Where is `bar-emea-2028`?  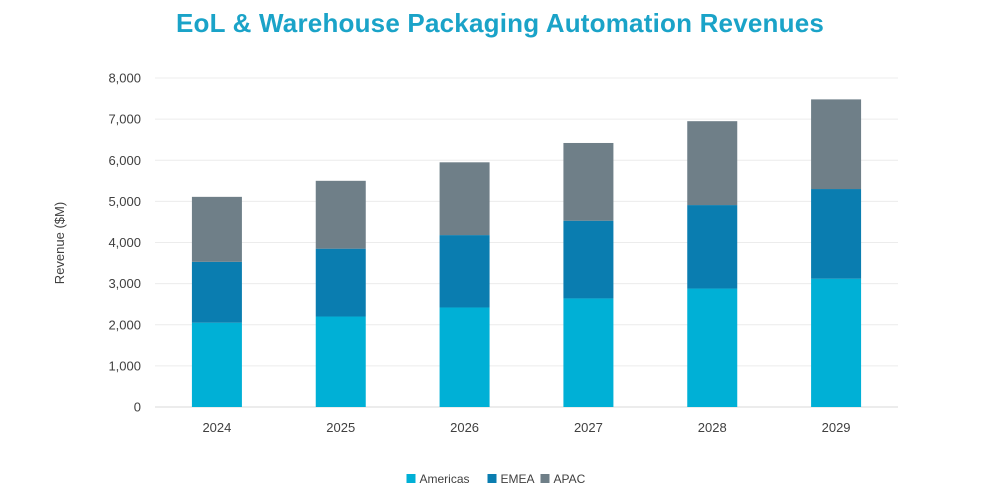 bar-emea-2028 is located at coordinates (712, 247).